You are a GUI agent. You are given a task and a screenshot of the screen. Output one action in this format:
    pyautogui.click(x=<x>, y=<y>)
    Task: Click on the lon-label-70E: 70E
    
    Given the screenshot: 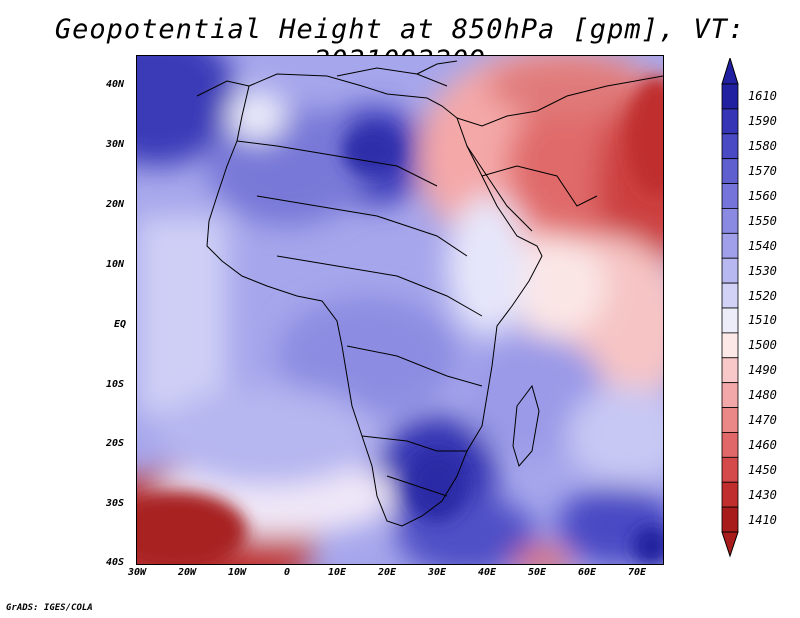 What is the action you would take?
    pyautogui.click(x=637, y=572)
    